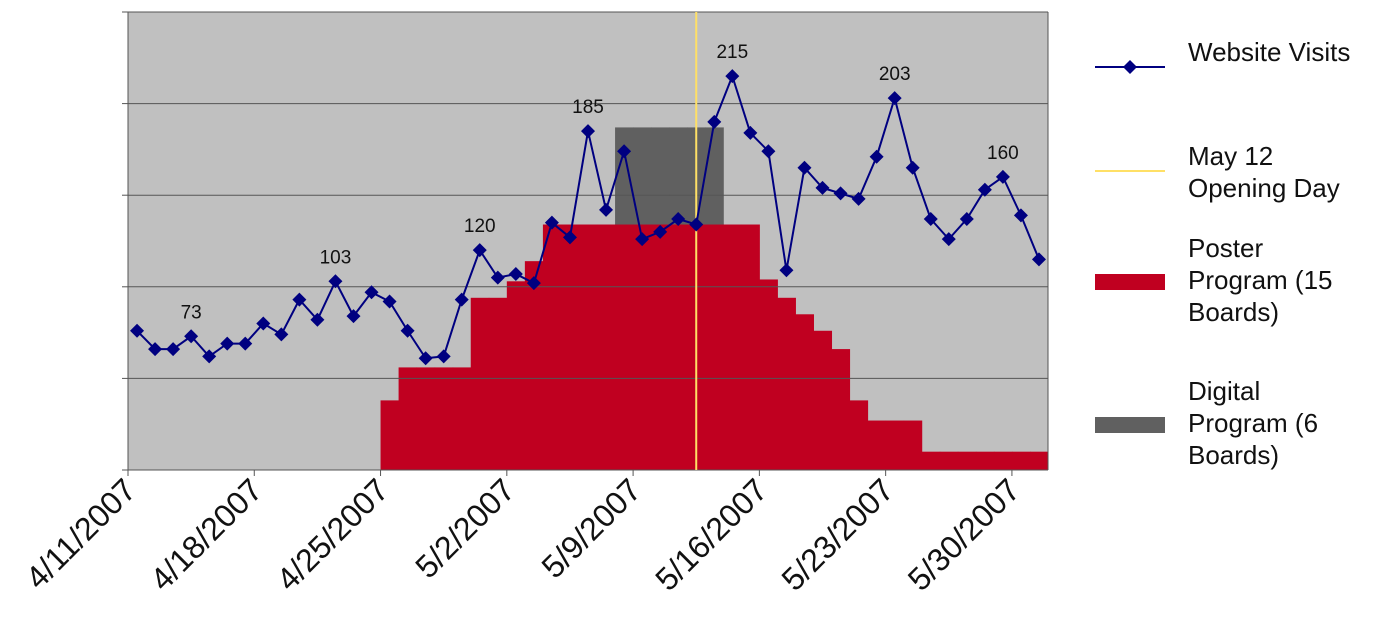 Image resolution: width=1377 pixels, height=629 pixels. What do you see at coordinates (588, 107) in the screenshot?
I see `data-label: 185` at bounding box center [588, 107].